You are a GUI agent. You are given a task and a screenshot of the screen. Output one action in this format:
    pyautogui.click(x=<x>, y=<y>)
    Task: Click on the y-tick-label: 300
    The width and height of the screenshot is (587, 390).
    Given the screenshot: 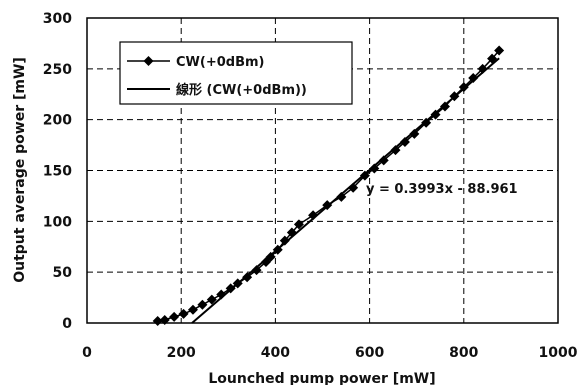 What is the action you would take?
    pyautogui.click(x=57, y=19)
    